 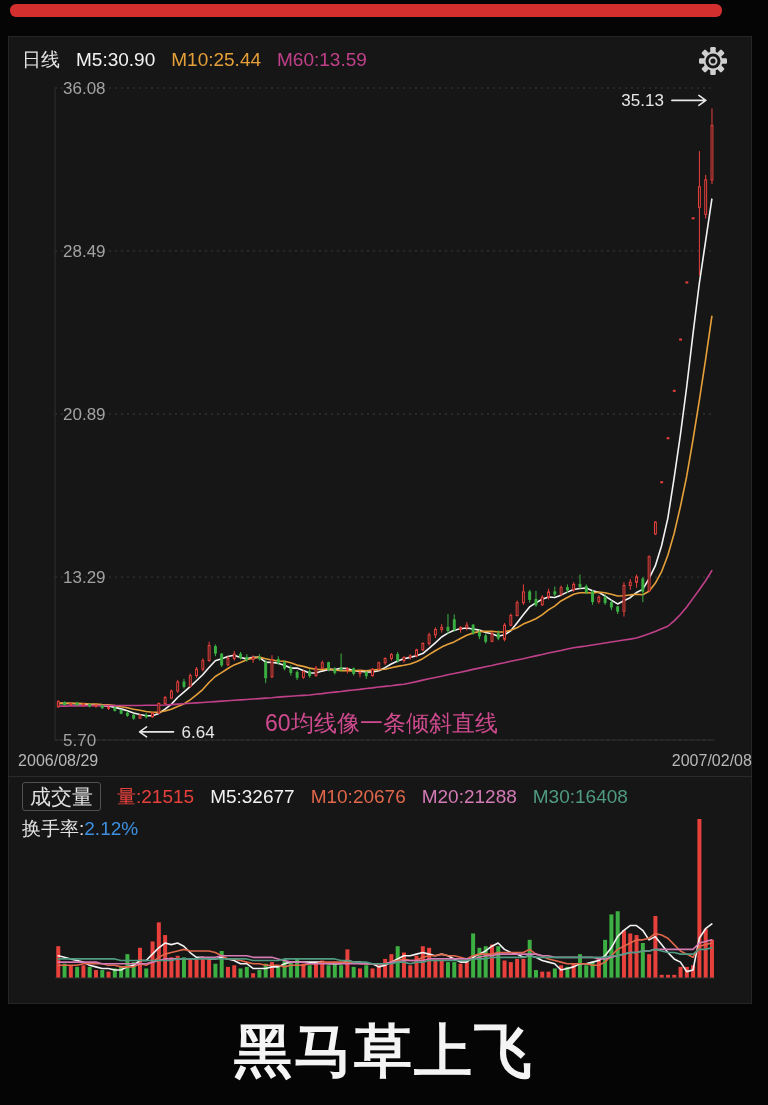 What do you see at coordinates (41, 60) in the screenshot?
I see `legend-title: 日线` at bounding box center [41, 60].